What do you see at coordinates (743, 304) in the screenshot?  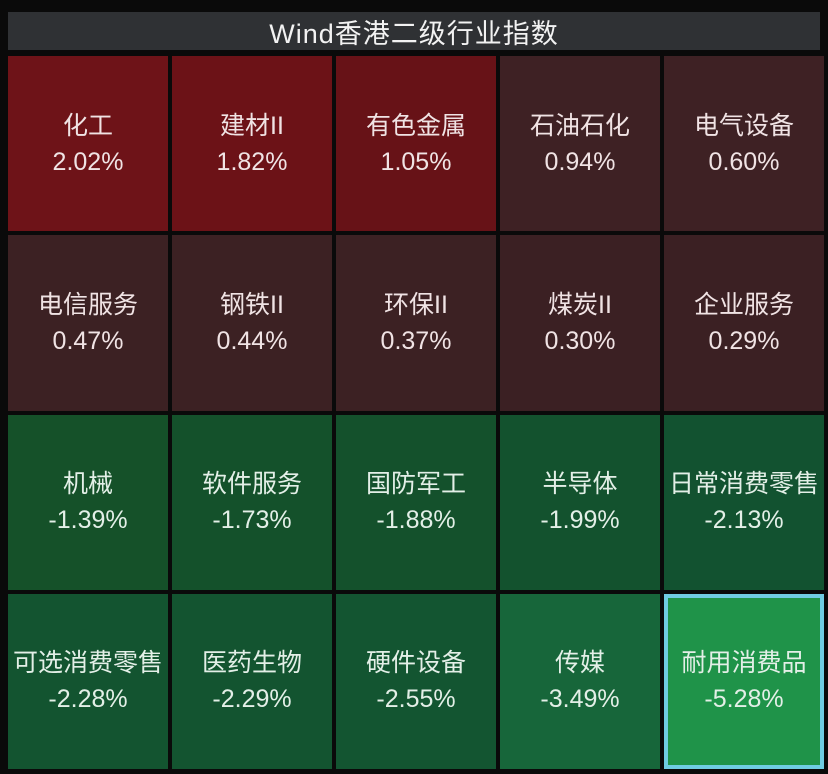 I see `sector-name: 企业服务` at bounding box center [743, 304].